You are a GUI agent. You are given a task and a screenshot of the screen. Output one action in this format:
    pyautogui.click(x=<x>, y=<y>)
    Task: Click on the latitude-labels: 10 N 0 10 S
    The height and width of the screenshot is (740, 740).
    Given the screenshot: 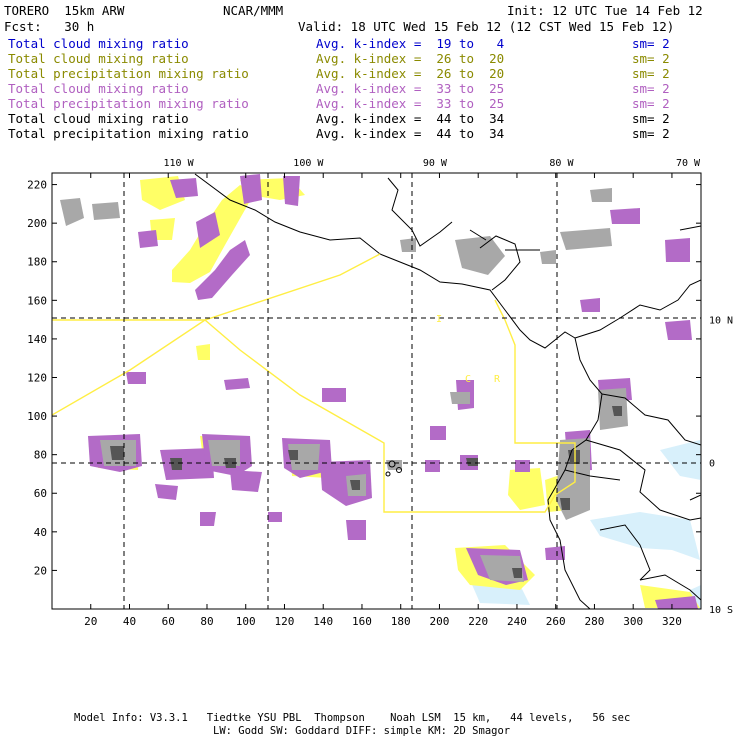 What is the action you would take?
    pyautogui.click(x=721, y=466)
    